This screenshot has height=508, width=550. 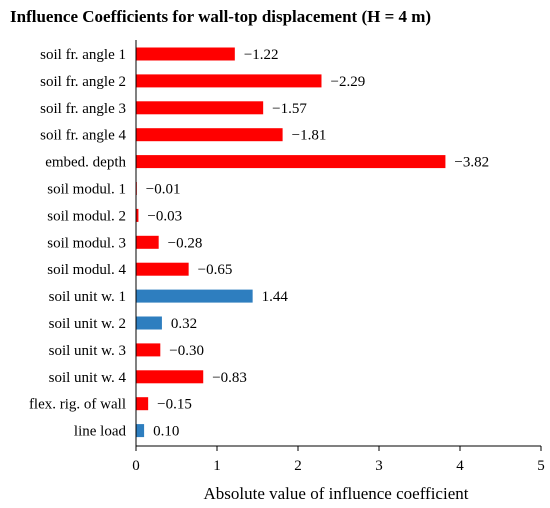 What do you see at coordinates (83, 55) in the screenshot?
I see `category-label-1: soil fr. angle 1` at bounding box center [83, 55].